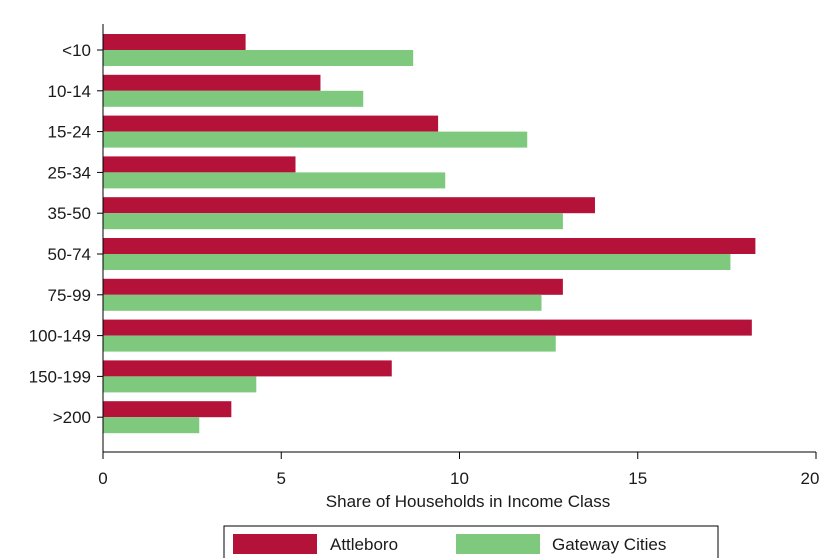 The image size is (832, 558). Describe the element at coordinates (60, 336) in the screenshot. I see `category-label-7: 100-149` at that location.